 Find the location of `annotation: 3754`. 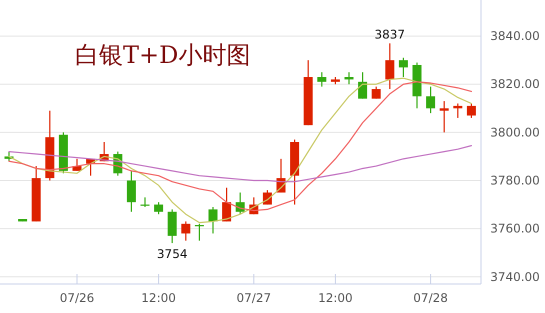

annotation: 3754 is located at coordinates (172, 254).